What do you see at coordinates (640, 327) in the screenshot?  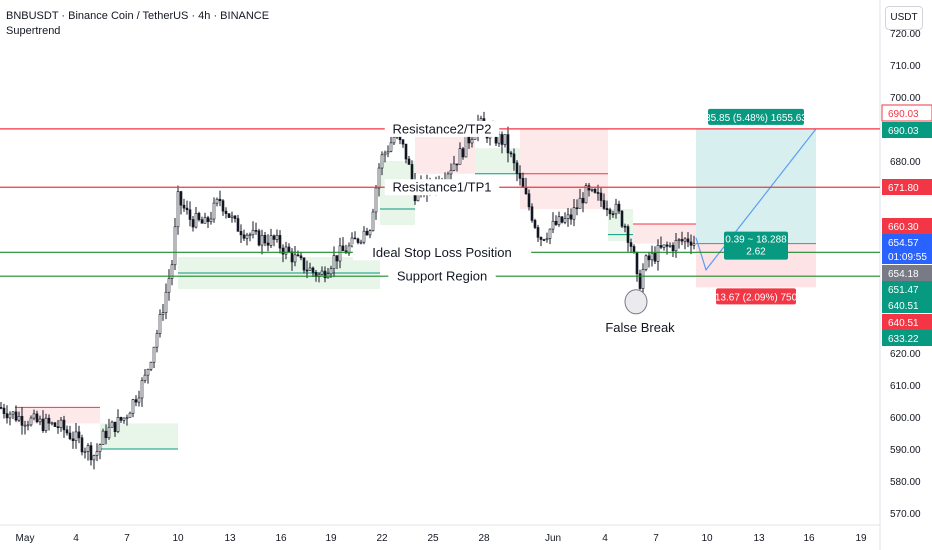 I see `false-break-label: False Break` at bounding box center [640, 327].